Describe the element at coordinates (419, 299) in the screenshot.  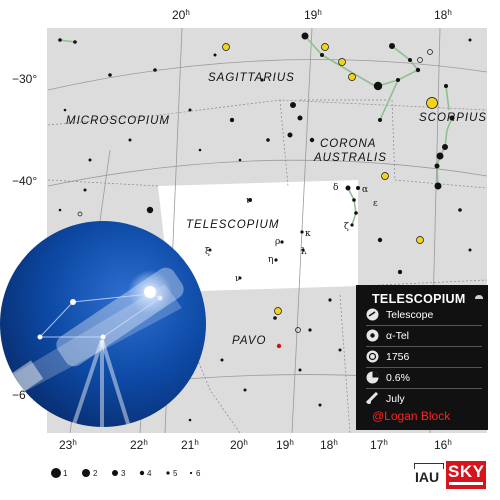
I see `info-title: TELESCOPIUM` at that location.